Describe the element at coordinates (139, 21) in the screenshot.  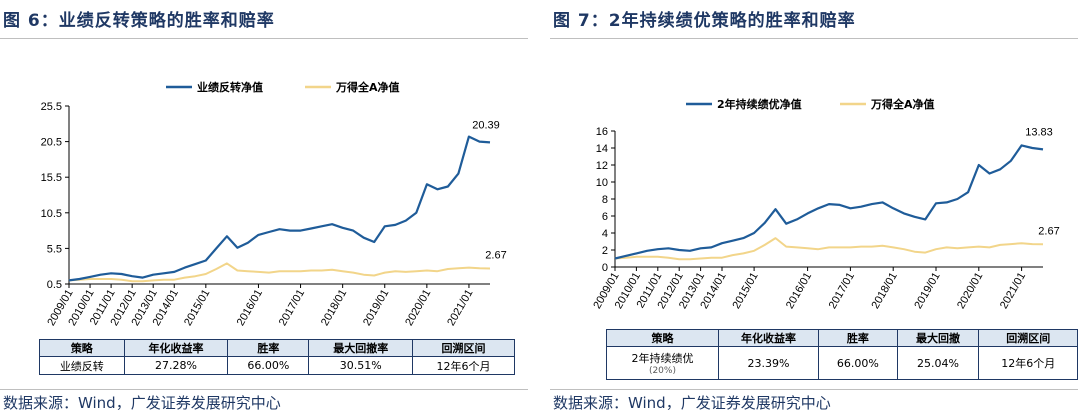
I see `figure-6-title: 图 6：业绩反转策略的胜率和赔率` at that location.